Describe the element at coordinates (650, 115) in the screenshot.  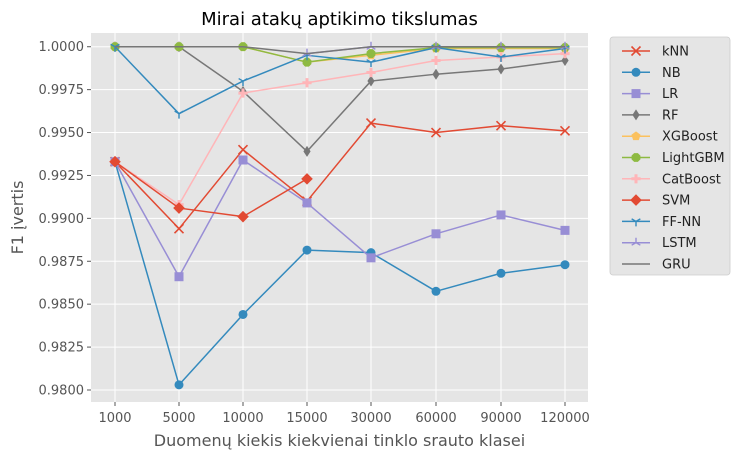
I see `legend-item: RF` at that location.